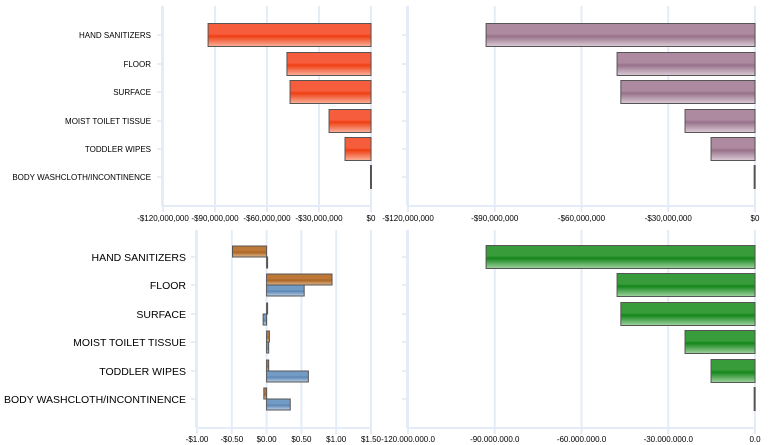  Describe the element at coordinates (267, 439) in the screenshot. I see `x-tick-label: $0.00` at that location.